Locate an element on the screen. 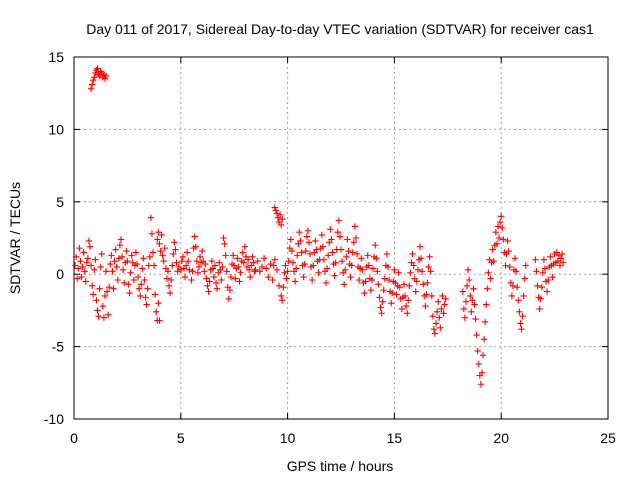 This screenshot has width=640, height=480. y-axis-label: SDTVAR / TECUs is located at coordinates (15, 238).